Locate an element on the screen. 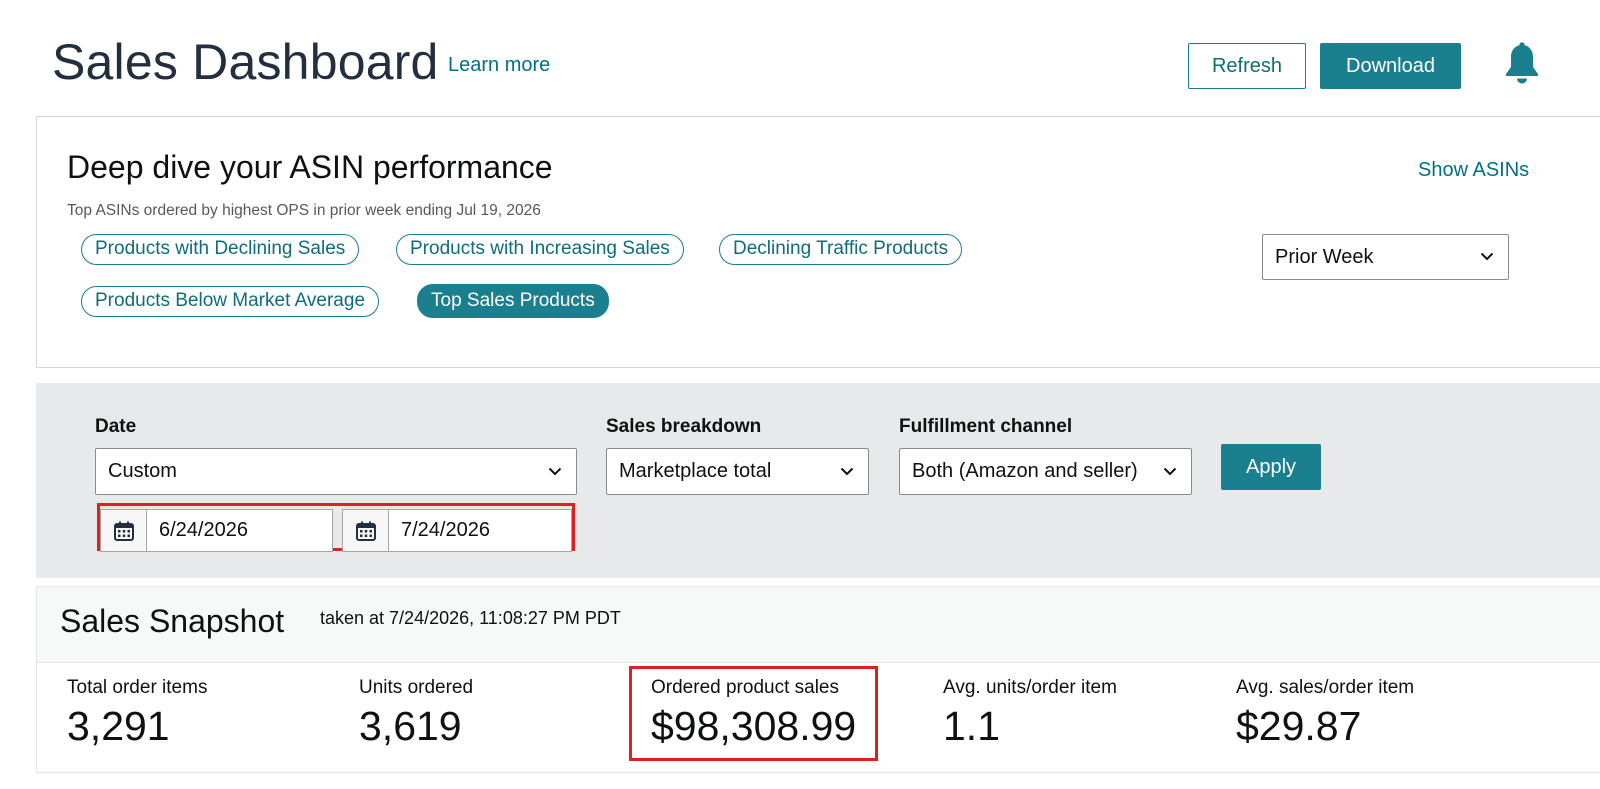 The image size is (1600, 789). pill-declining-sales: Products with Declining Sales is located at coordinates (220, 249).